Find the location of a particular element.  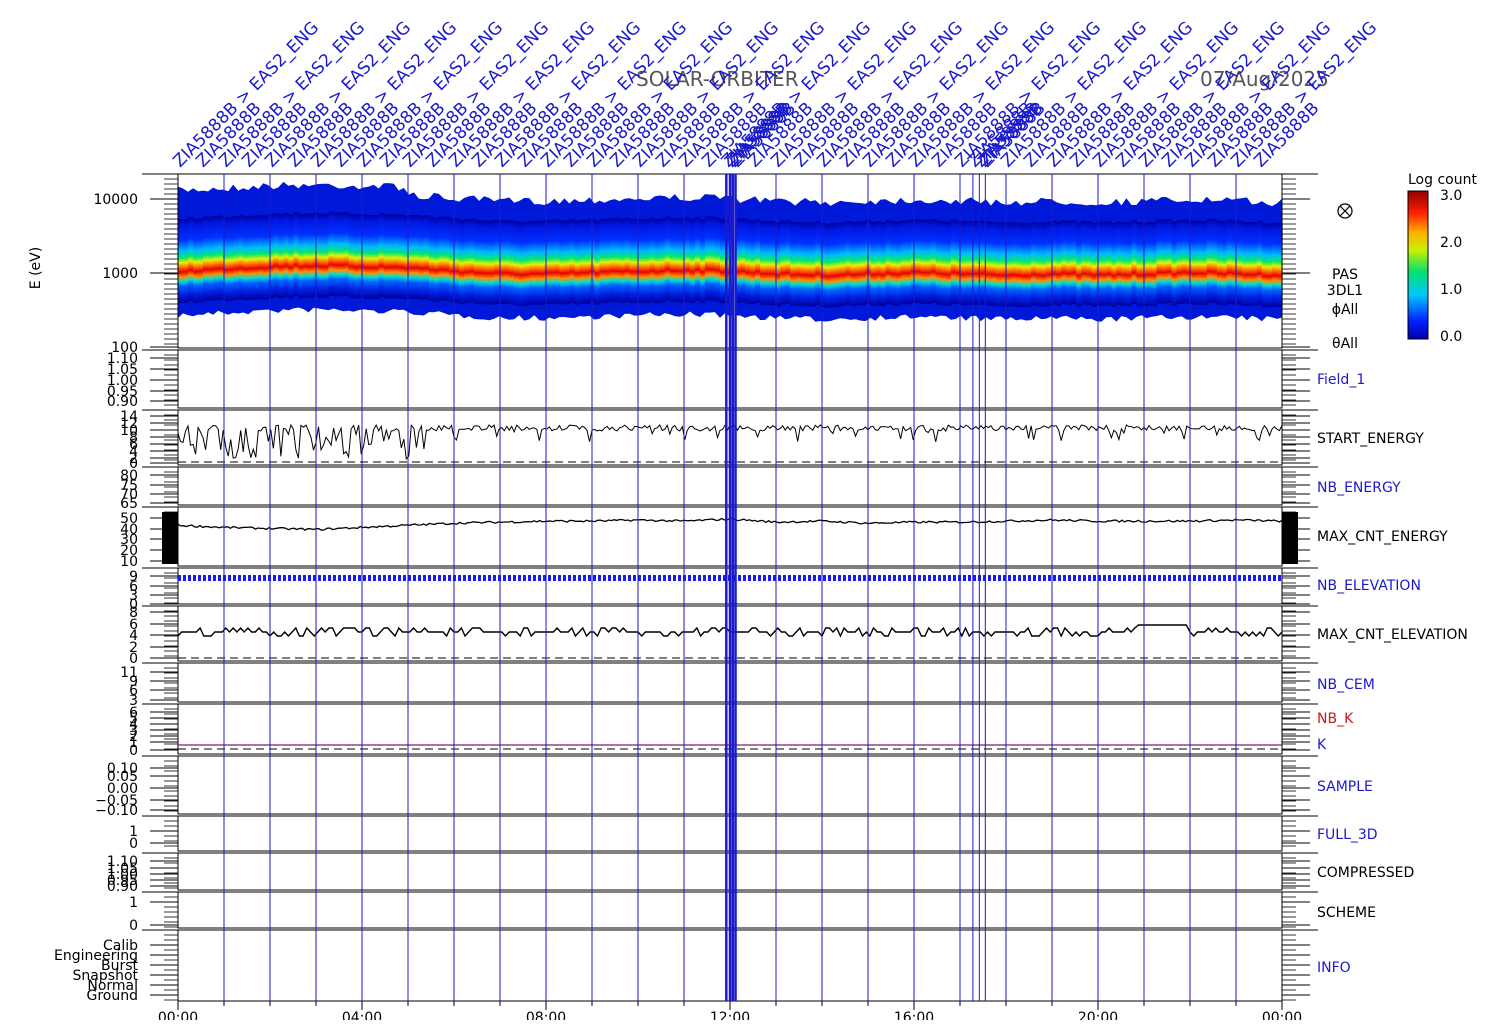

y-tick-label: 0.00 is located at coordinates (122, 789).